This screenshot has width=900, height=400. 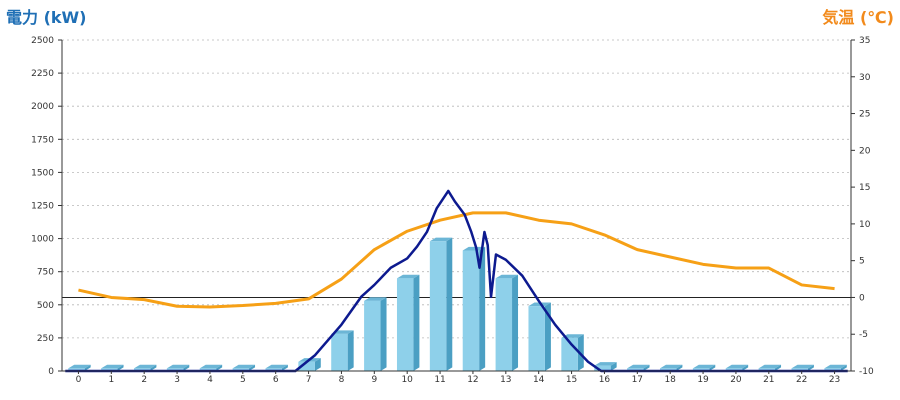 I want to click on x-tick-label-6: 6, so click(x=276, y=380).